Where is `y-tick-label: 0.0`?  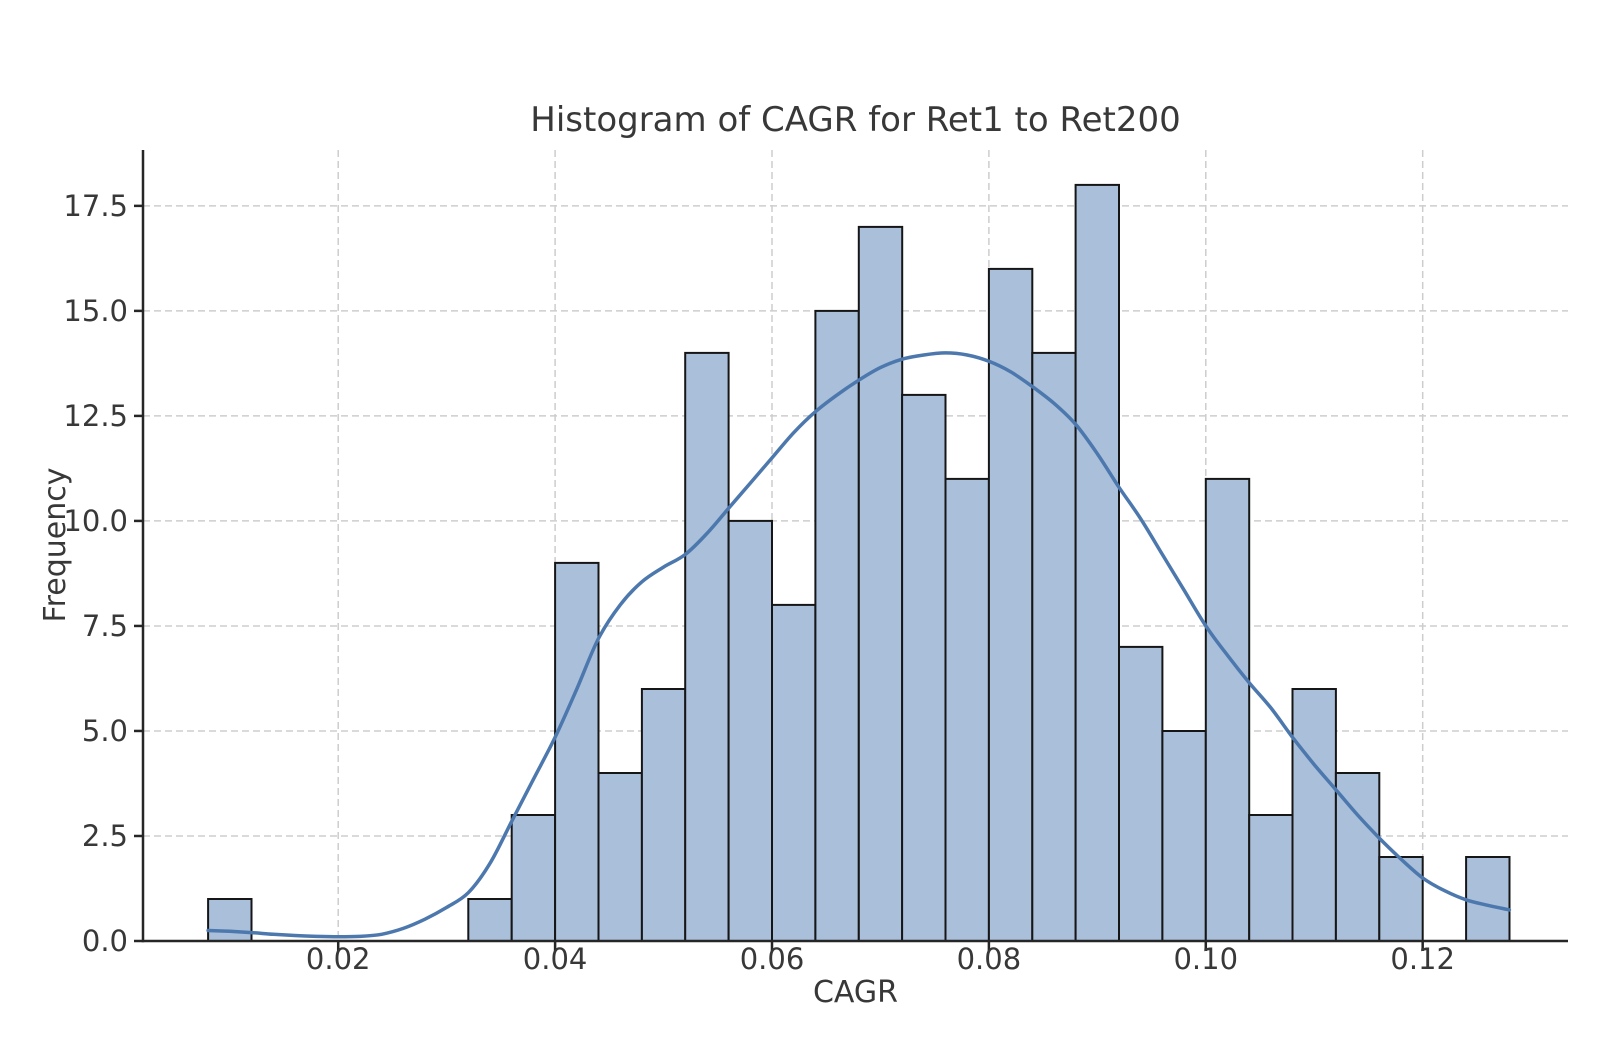 y-tick-label: 0.0 is located at coordinates (105, 941).